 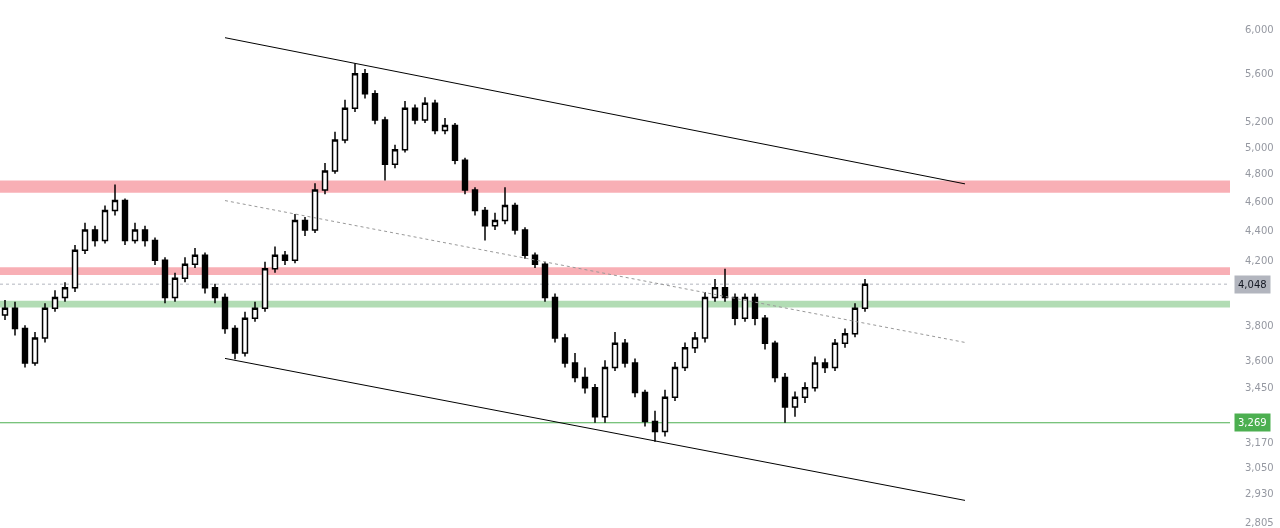 What do you see at coordinates (1259, 360) in the screenshot?
I see `y-tick-label: 3,600` at bounding box center [1259, 360].